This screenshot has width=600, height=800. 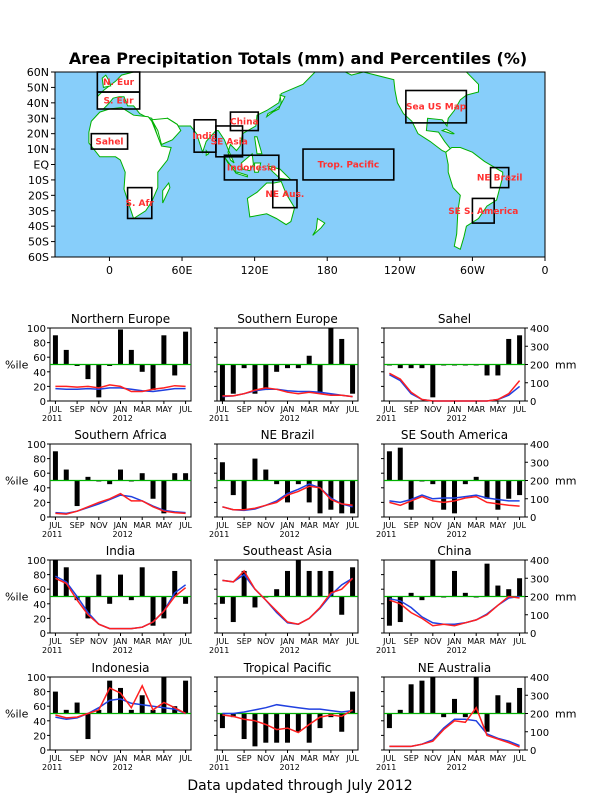 I want to click on lon-label: 120E, so click(x=255, y=270).